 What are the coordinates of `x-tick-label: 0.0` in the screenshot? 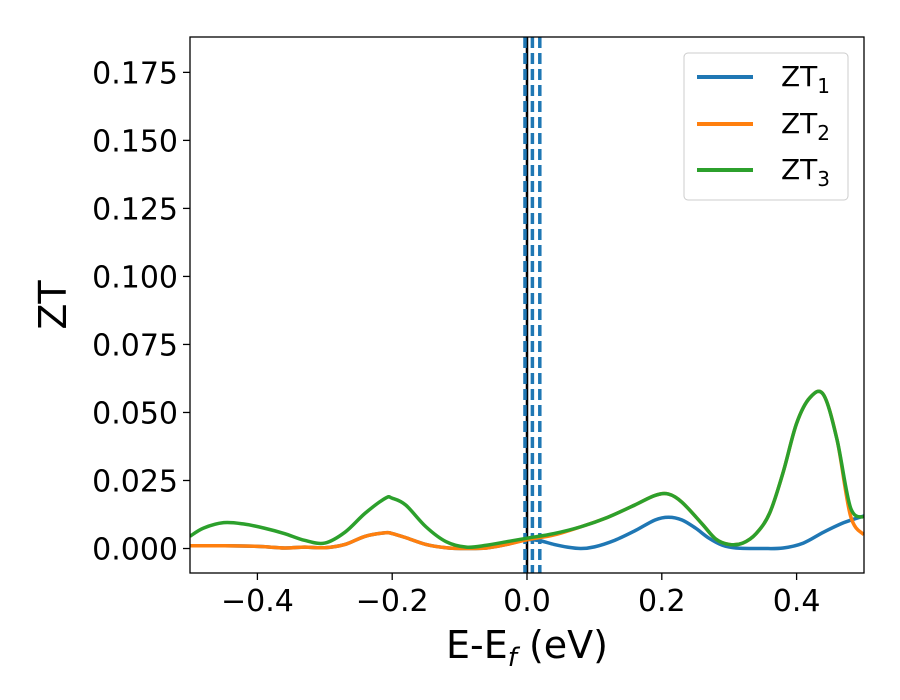 It's located at (527, 601).